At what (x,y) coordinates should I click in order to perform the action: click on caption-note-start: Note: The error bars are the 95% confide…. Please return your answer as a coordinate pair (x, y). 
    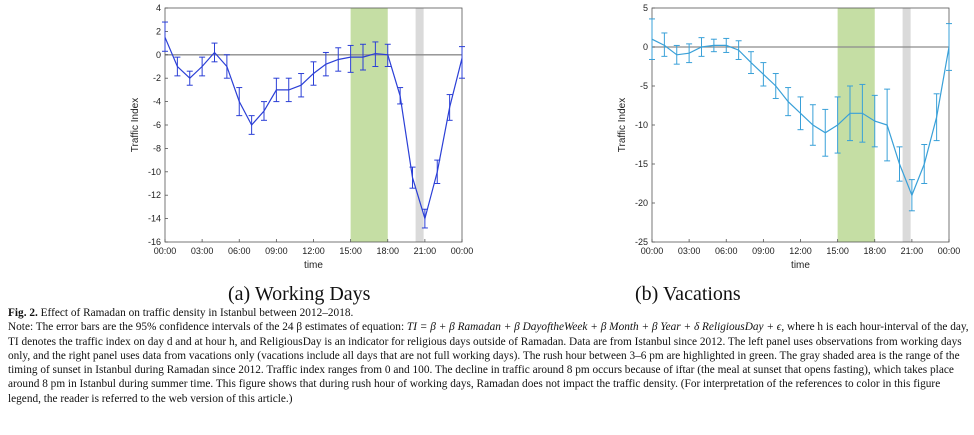
    Looking at the image, I should click on (155, 327).